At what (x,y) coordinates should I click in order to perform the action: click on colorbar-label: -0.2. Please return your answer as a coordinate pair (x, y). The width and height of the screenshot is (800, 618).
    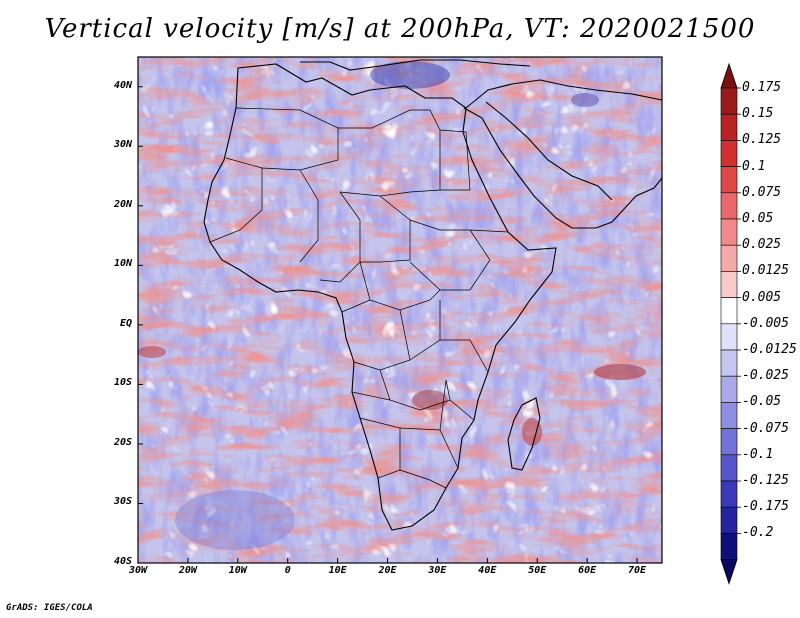
    Looking at the image, I should click on (758, 533).